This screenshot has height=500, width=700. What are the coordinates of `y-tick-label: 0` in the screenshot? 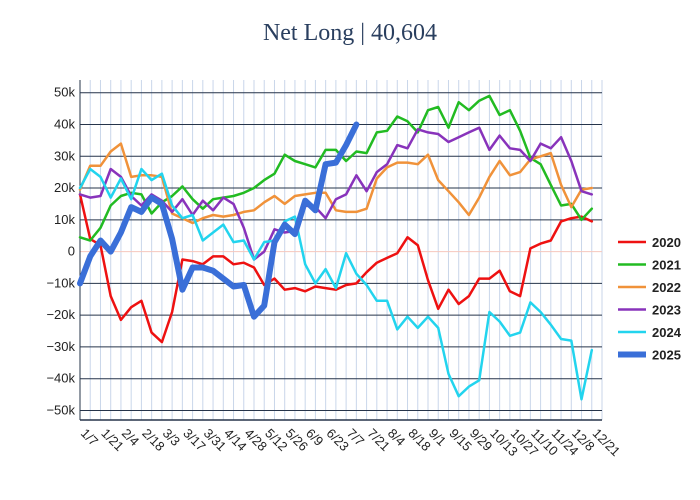 It's located at (71, 251).